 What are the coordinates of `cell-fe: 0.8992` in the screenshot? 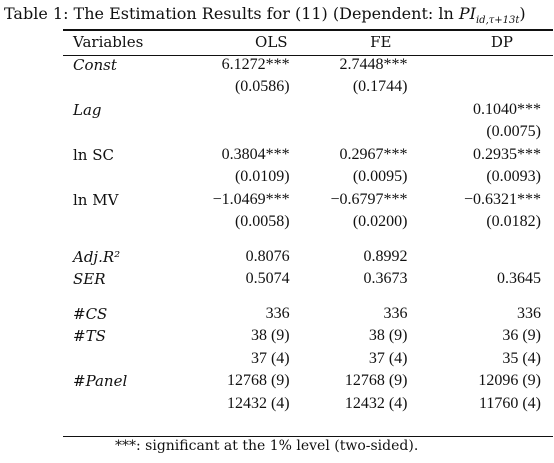 It's located at (385, 256).